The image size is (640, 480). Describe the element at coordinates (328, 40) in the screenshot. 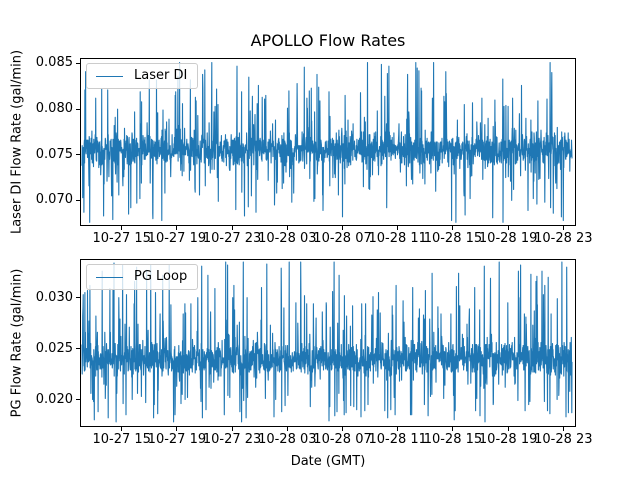

I see `chart-title: APOLLO Flow Rates` at that location.